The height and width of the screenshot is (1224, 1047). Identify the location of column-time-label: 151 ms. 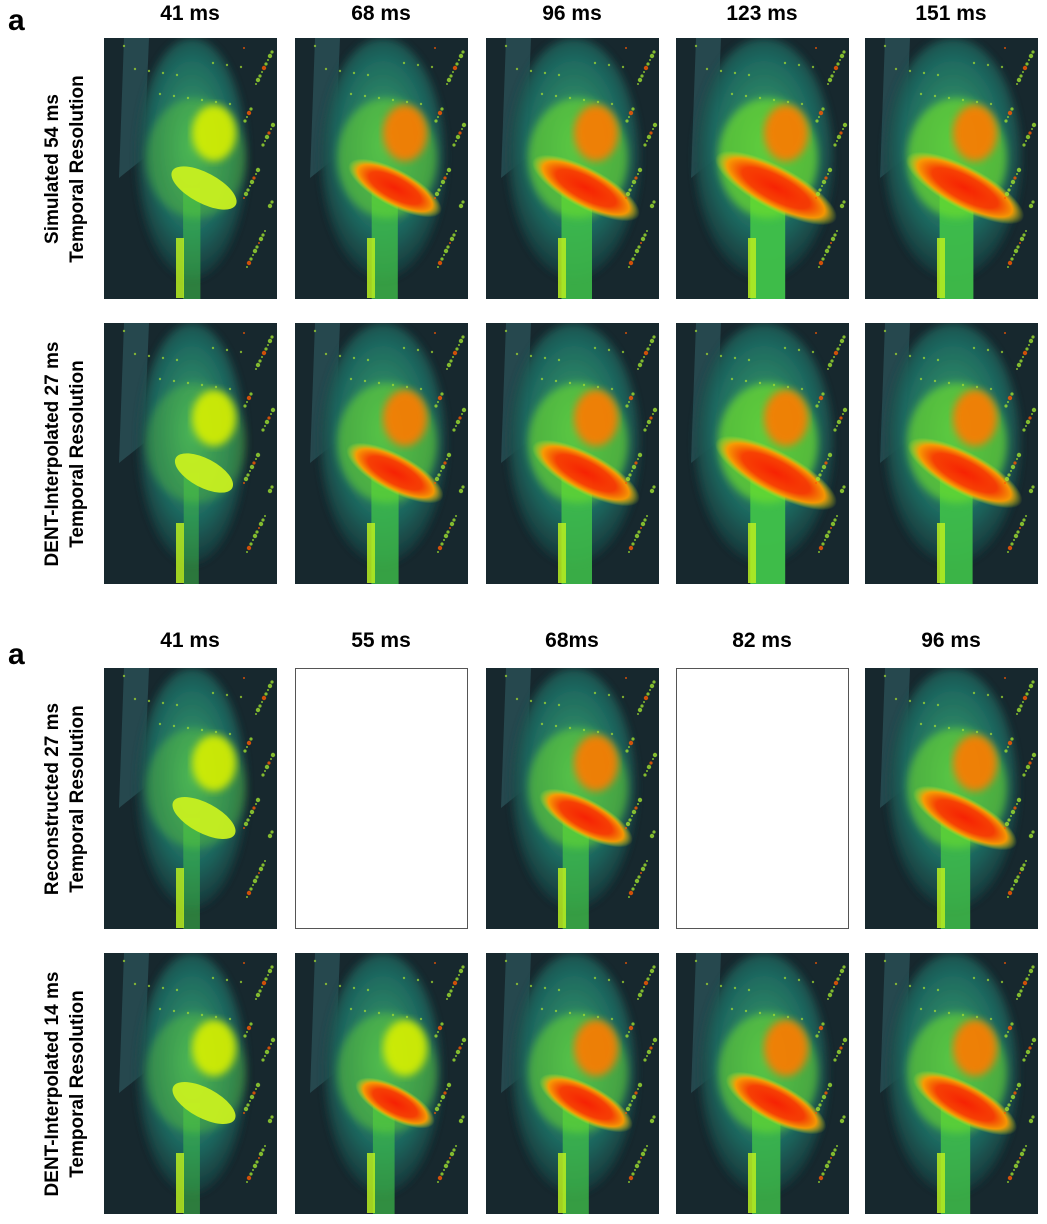
(951, 13).